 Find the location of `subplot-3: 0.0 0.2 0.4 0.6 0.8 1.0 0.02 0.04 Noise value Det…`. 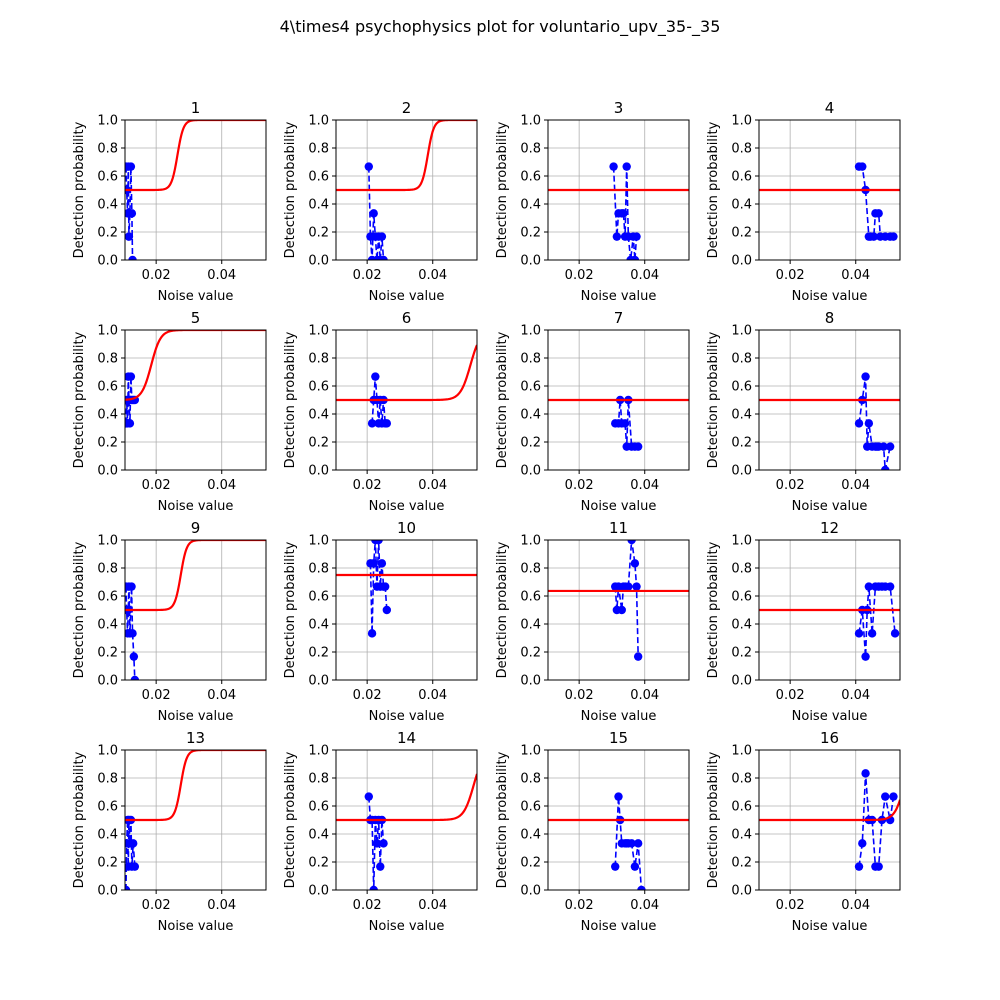

subplot-3: 0.0 0.2 0.4 0.6 0.8 1.0 0.02 0.04 Noise value Det… is located at coordinates (592, 201).